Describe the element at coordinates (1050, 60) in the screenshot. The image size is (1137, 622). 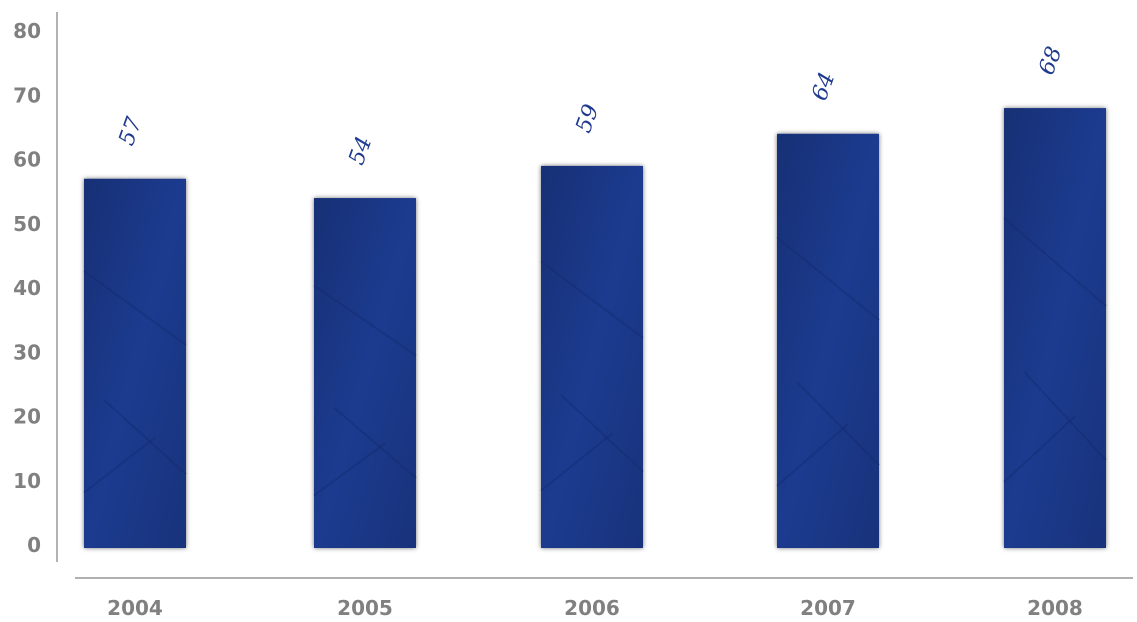
I see `data-label-2008: 68` at that location.